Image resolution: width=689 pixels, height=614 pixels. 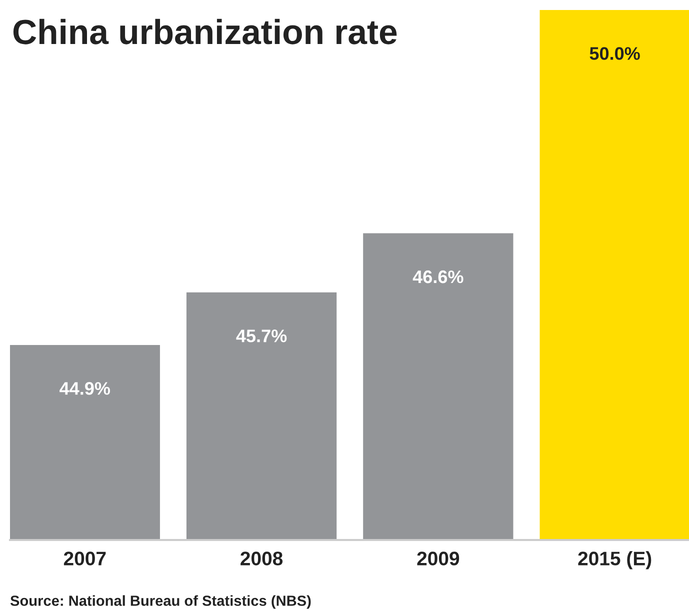 I want to click on data-label: 45.7%, so click(x=261, y=336).